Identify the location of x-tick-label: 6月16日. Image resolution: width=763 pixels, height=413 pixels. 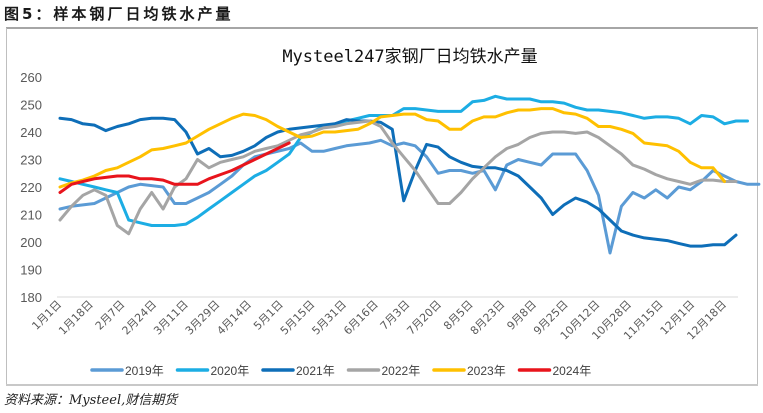
(361, 318).